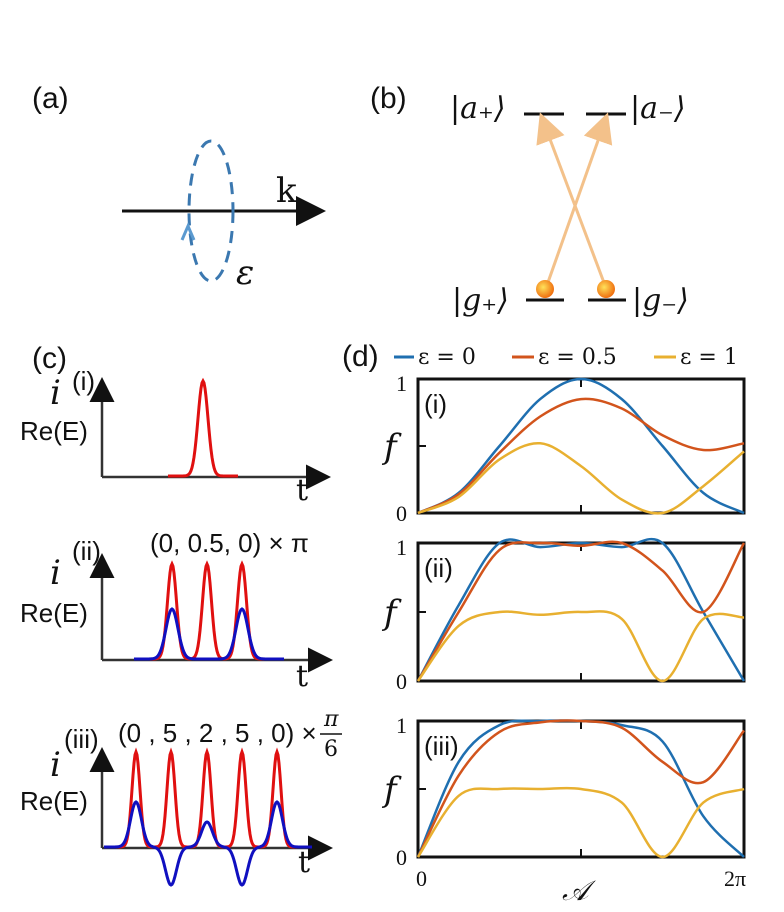  I want to click on level-a-minus: |a₋⟩, so click(658, 108).